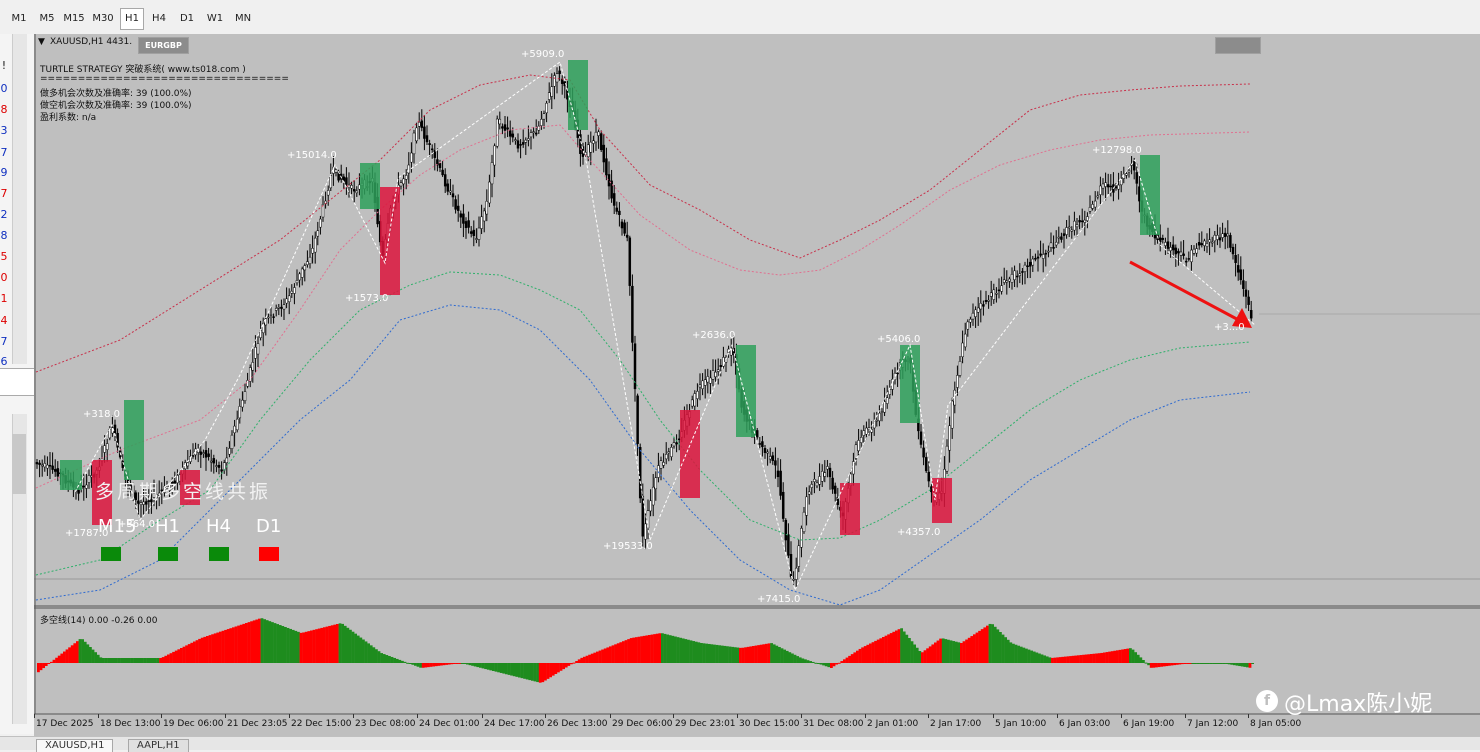 This screenshot has width=1480, height=752. Describe the element at coordinates (158, 745) in the screenshot. I see `tab-aapl-h1: AAPL,H1` at that location.